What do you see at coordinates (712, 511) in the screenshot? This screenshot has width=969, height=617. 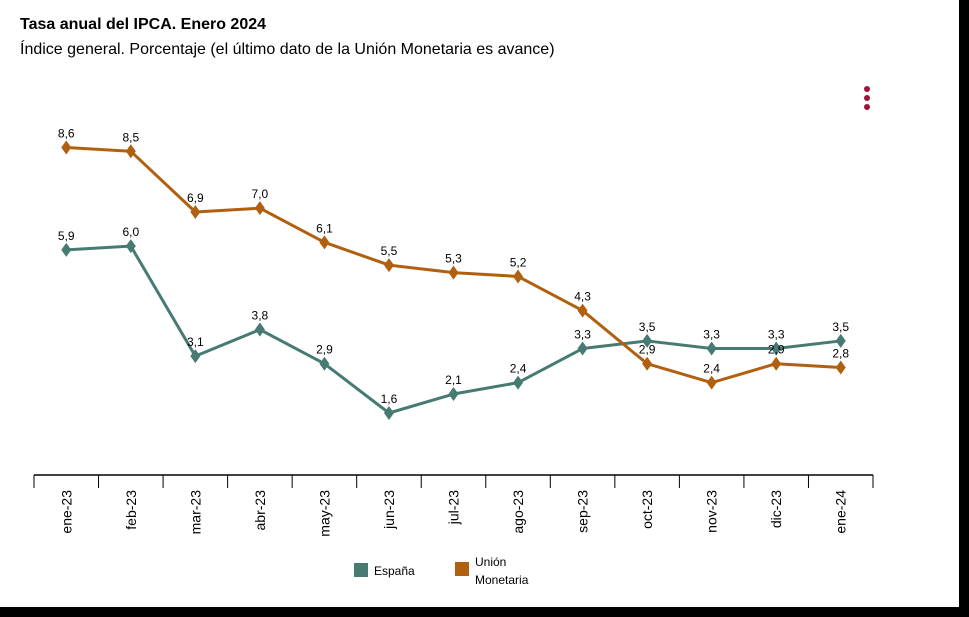 I see `x-tick-label: nov-23` at bounding box center [712, 511].